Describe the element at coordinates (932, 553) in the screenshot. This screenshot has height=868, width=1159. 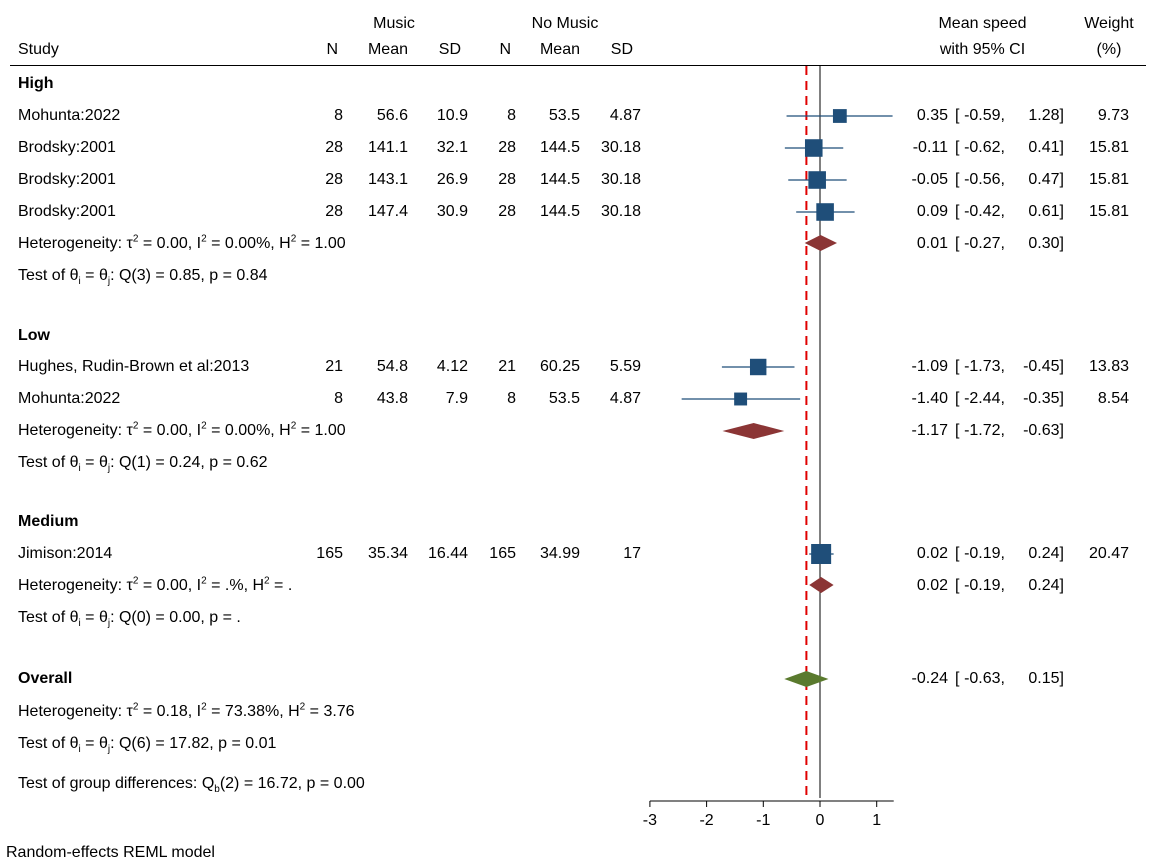
I see `cell-est: 0.02` at that location.